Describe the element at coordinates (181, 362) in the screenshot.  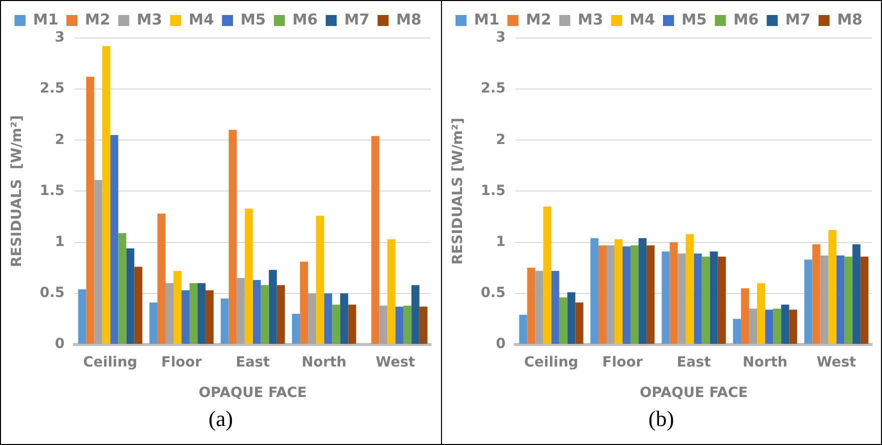
I see `x-tick-label: Floor` at that location.